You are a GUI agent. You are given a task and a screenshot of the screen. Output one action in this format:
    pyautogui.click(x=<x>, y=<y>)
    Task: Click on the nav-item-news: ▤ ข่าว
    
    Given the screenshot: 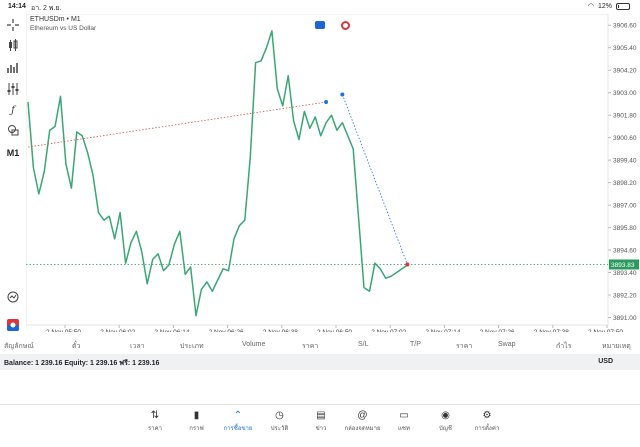 What is the action you would take?
    pyautogui.click(x=321, y=421)
    